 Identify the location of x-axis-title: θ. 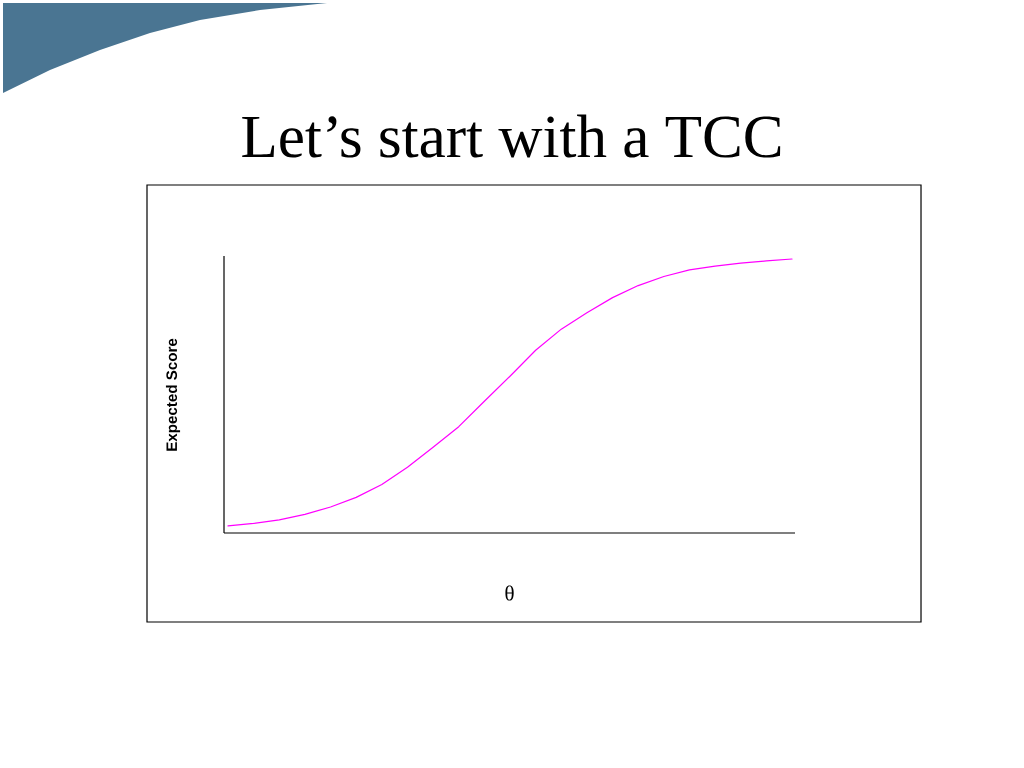
(509, 593).